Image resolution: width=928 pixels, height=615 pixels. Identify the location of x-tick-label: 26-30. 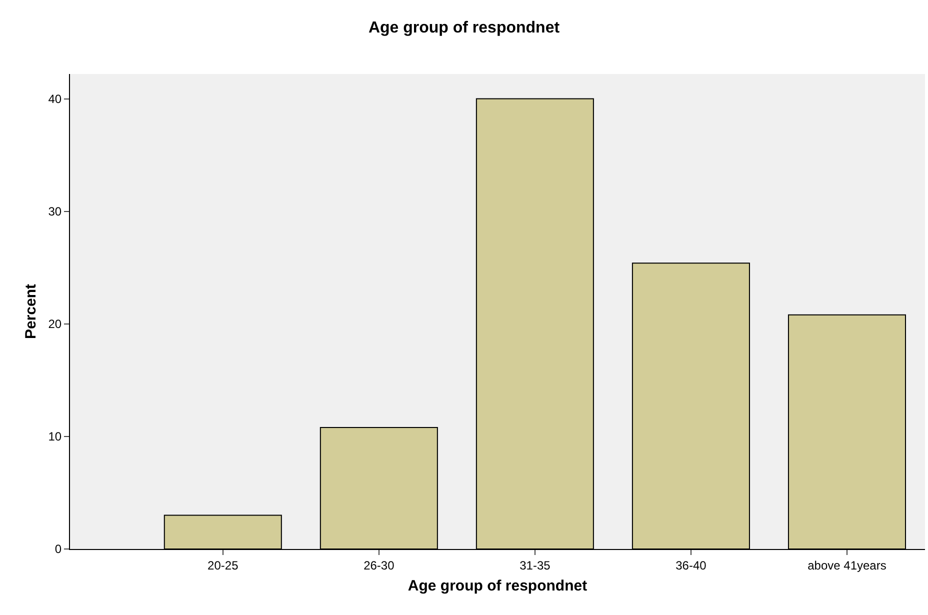
(379, 565).